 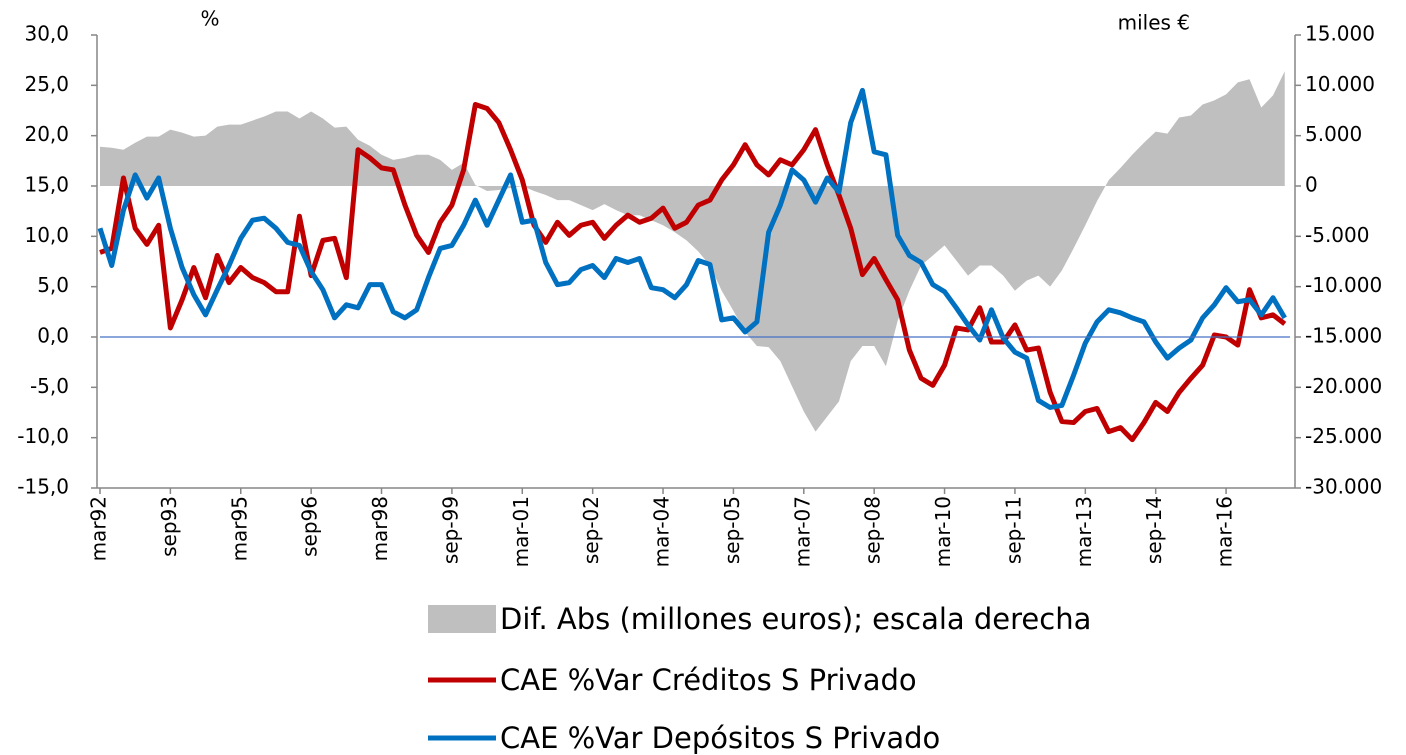 What do you see at coordinates (169, 526) in the screenshot?
I see `x-tick-label: sep93` at bounding box center [169, 526].